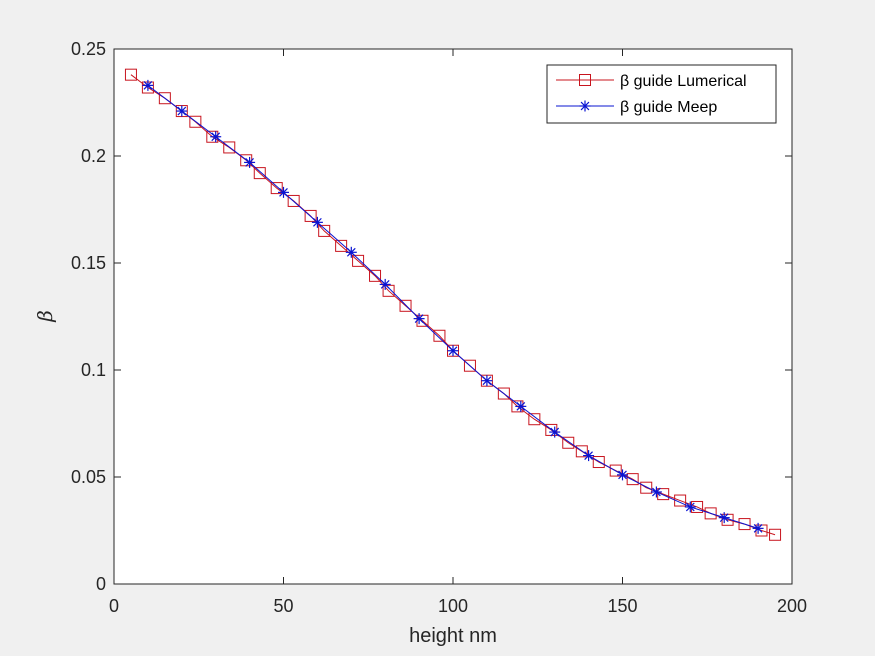 This screenshot has width=875, height=656. What do you see at coordinates (45, 316) in the screenshot?
I see `y-axis-label: β` at bounding box center [45, 316].